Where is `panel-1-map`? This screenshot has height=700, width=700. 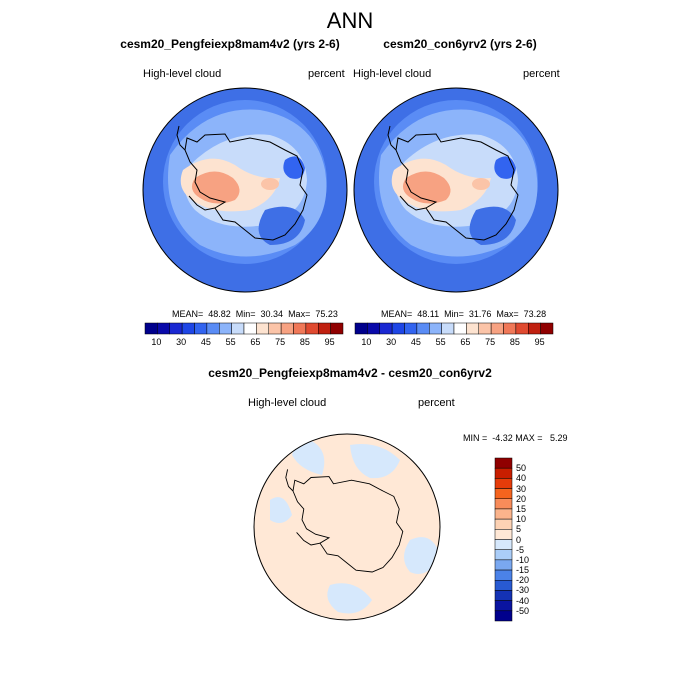
panel-1-map is located at coordinates (245, 190).